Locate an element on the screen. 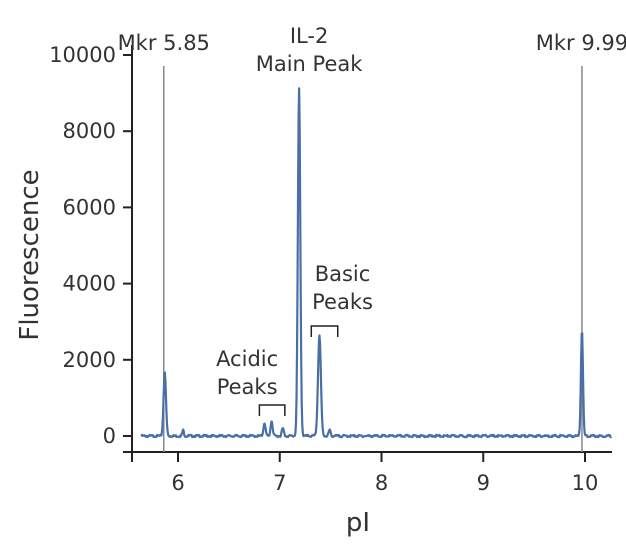  annotation-label: Acidic is located at coordinates (247, 359).